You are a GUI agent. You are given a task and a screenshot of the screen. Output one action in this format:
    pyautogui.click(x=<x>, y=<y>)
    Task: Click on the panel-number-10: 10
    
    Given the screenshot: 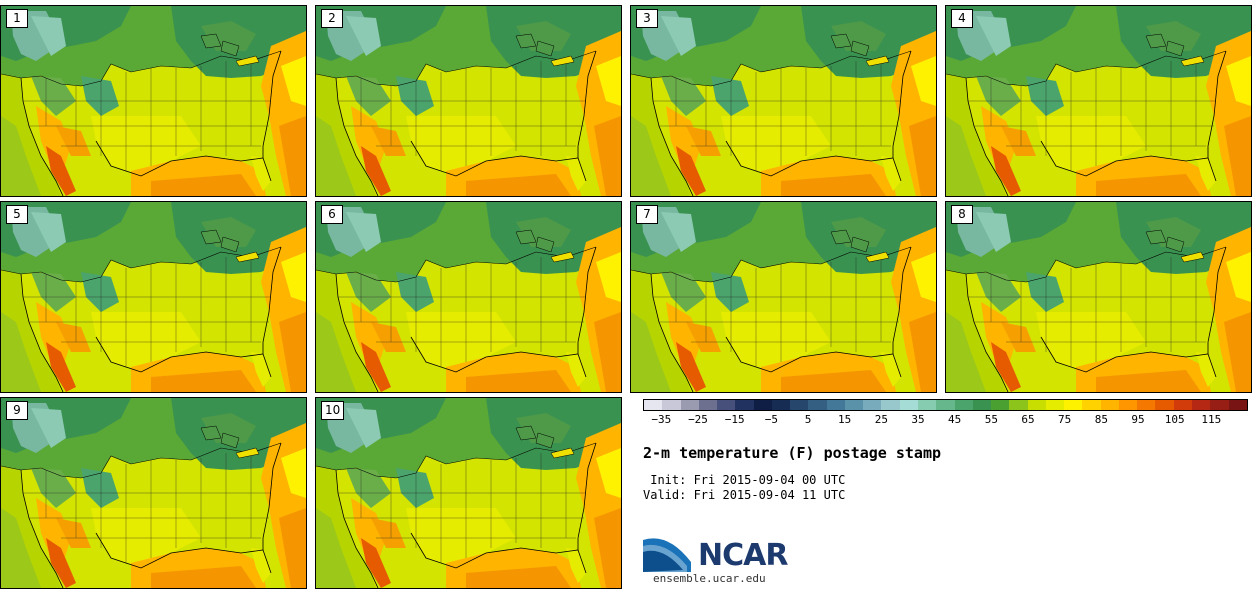 What is the action you would take?
    pyautogui.click(x=333, y=410)
    